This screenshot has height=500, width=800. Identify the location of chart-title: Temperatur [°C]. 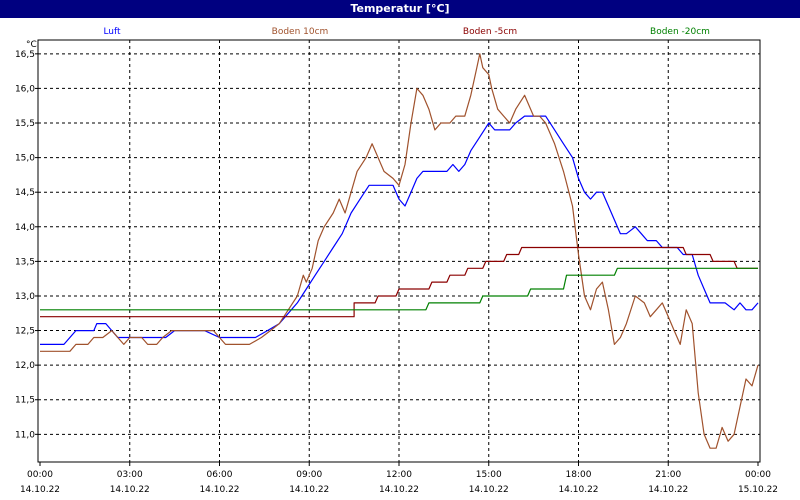
(400, 9).